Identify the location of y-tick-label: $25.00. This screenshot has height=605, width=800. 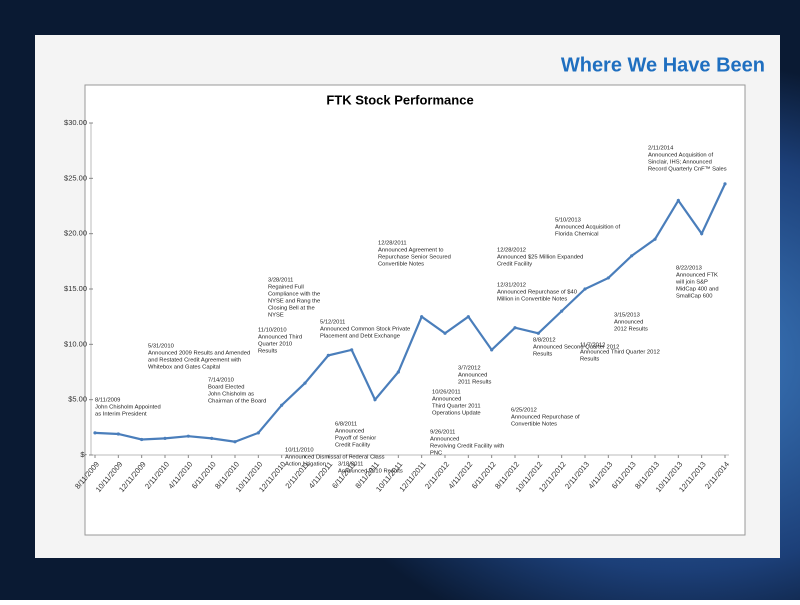
(75, 177).